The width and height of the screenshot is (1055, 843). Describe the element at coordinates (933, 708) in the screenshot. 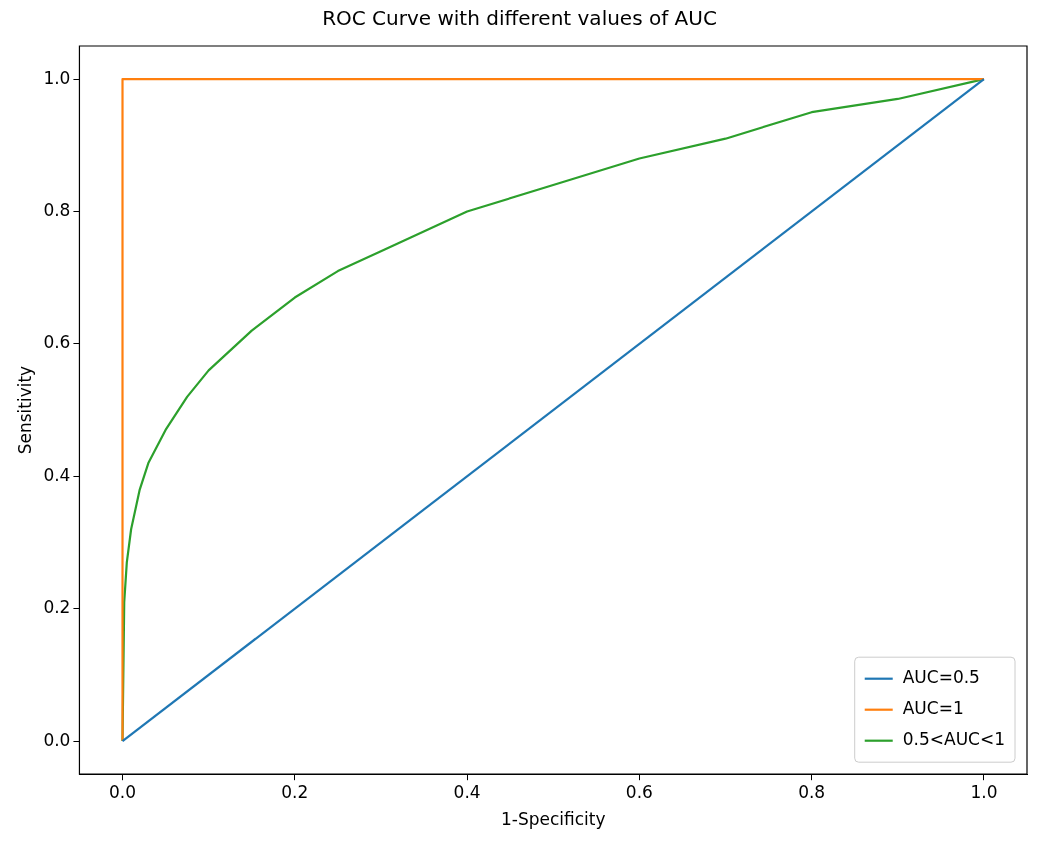

I see `legend-label: AUC=1` at that location.